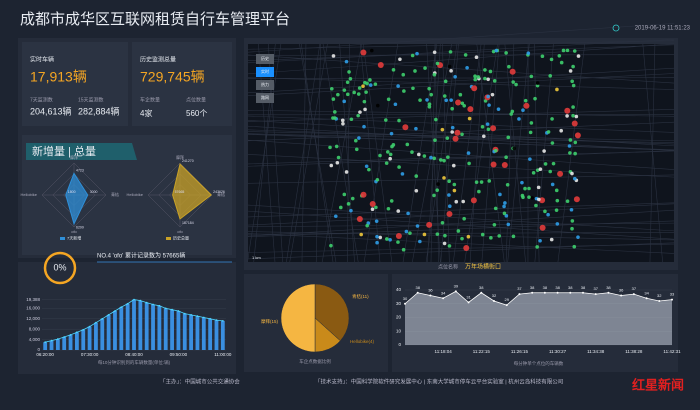 This screenshot has height=410, width=700. Describe the element at coordinates (596, 351) in the screenshot. I see `x-tick-label: 11:34:38` at that location.